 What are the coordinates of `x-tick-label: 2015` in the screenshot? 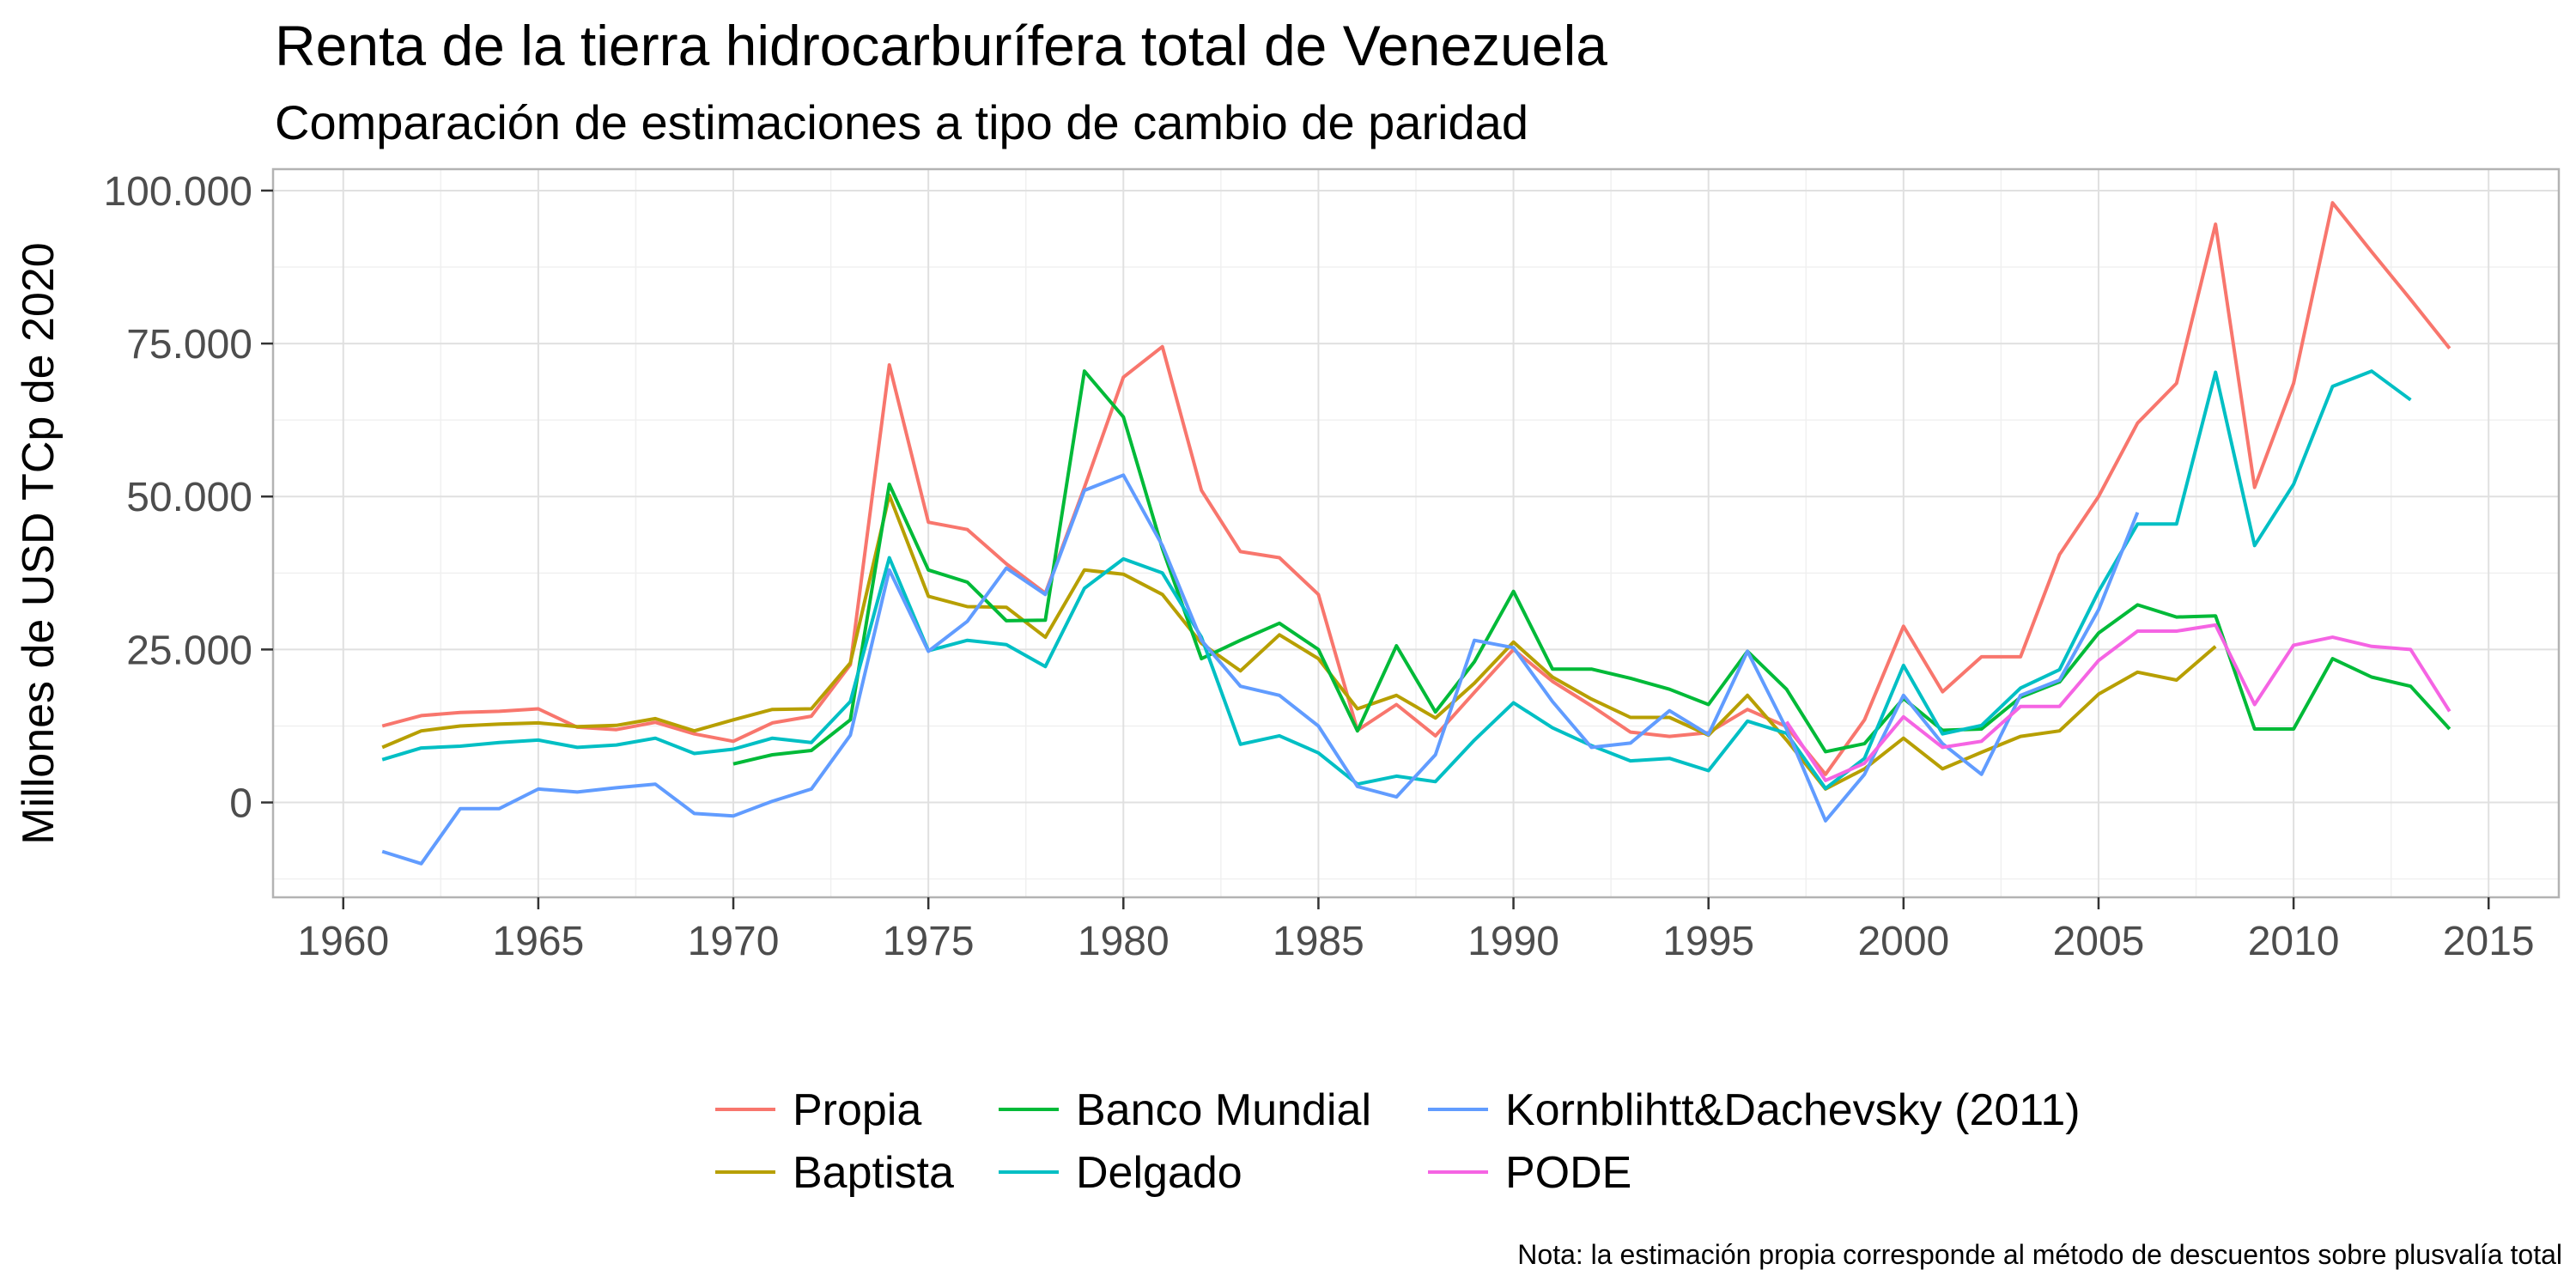 It's located at (2489, 941).